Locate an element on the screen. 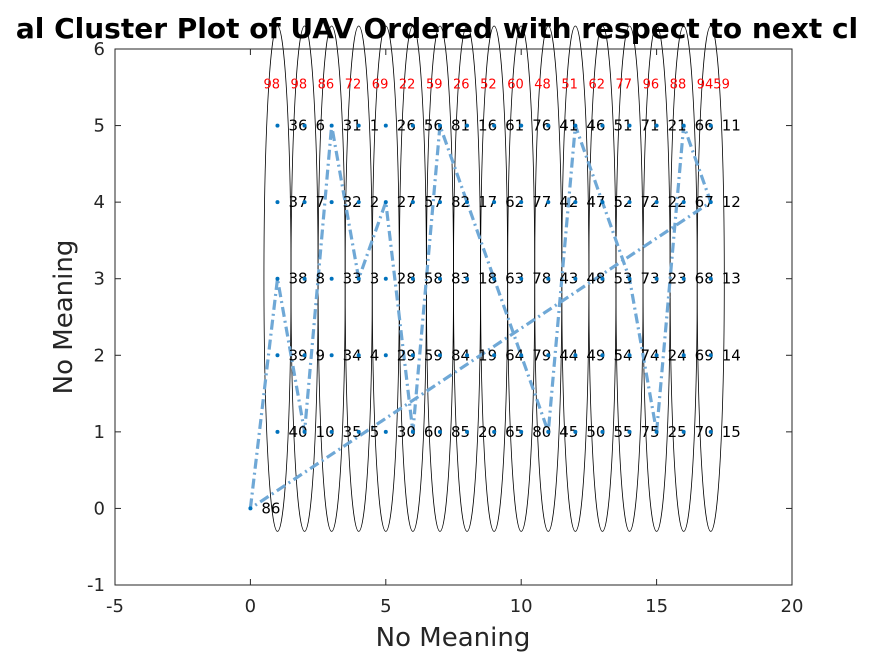 The height and width of the screenshot is (656, 875). cluster-label: 98 is located at coordinates (271, 84).